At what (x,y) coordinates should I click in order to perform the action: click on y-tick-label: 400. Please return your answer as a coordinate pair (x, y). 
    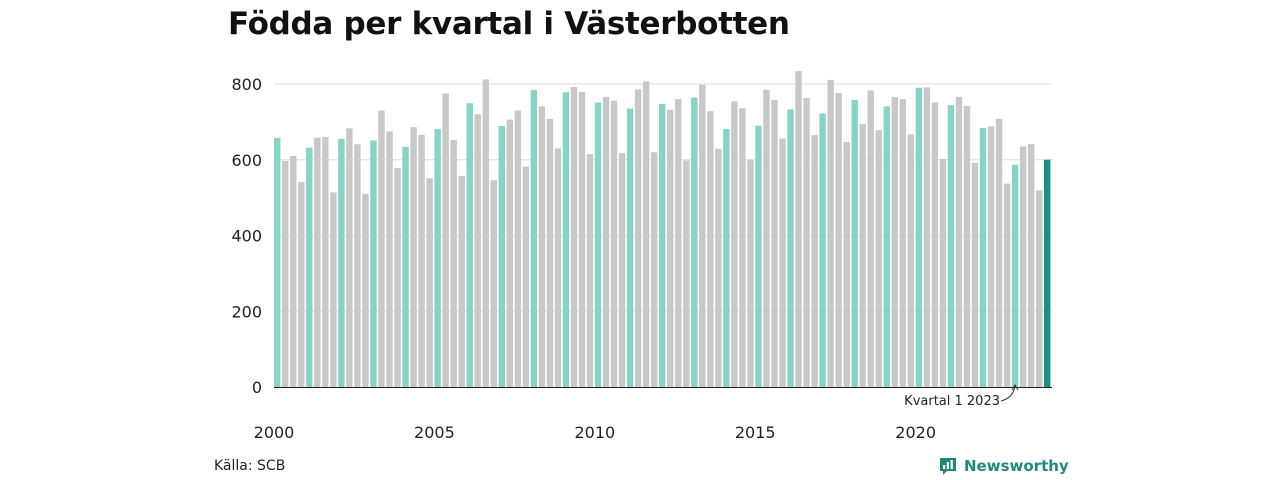
    Looking at the image, I should click on (246, 236).